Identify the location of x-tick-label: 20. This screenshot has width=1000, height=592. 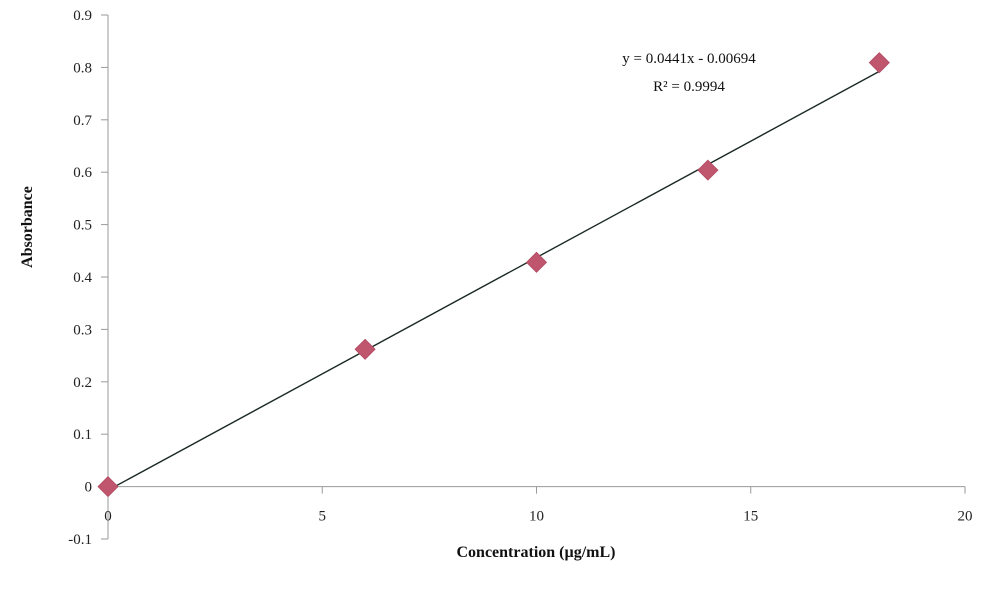
(965, 517).